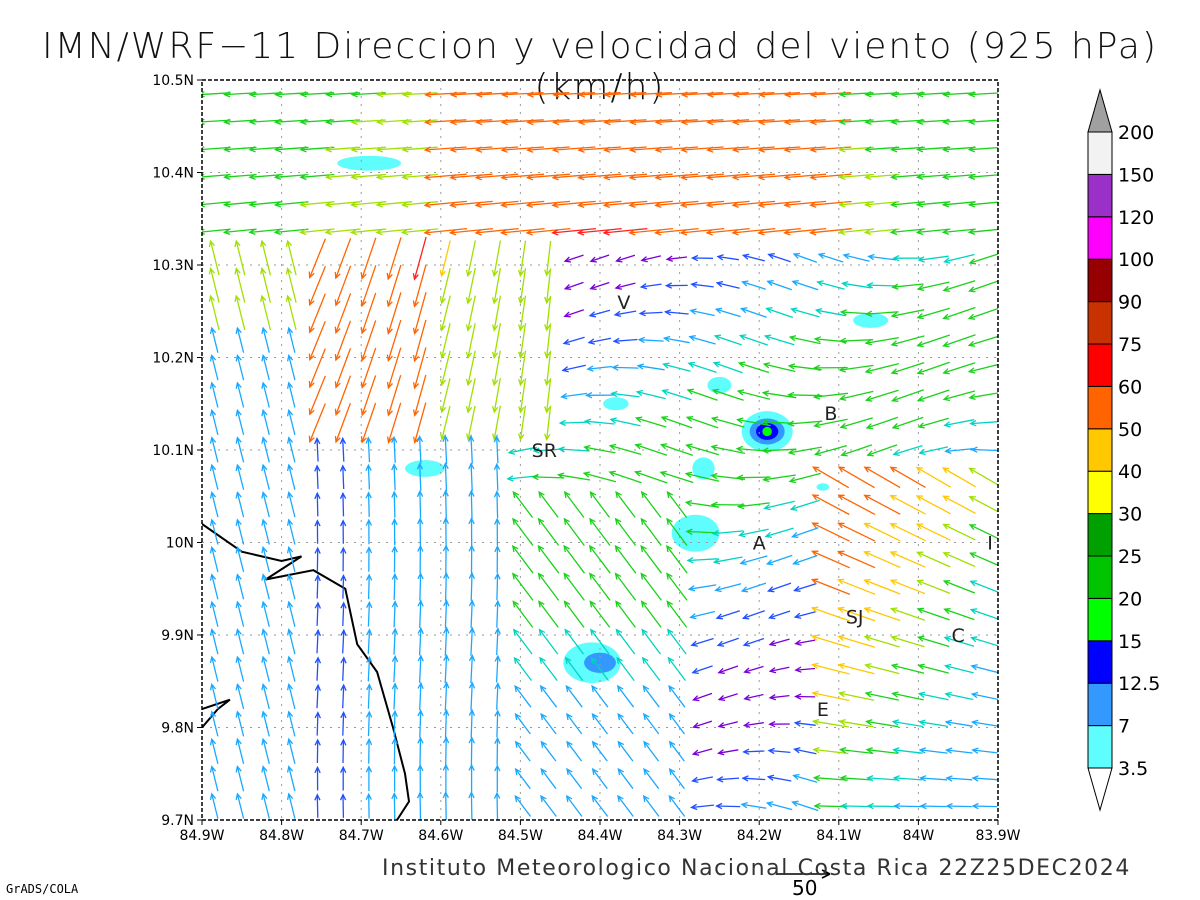 This screenshot has width=1200, height=900. What do you see at coordinates (177, 636) in the screenshot?
I see `y-tick-label: 9.9N` at bounding box center [177, 636].